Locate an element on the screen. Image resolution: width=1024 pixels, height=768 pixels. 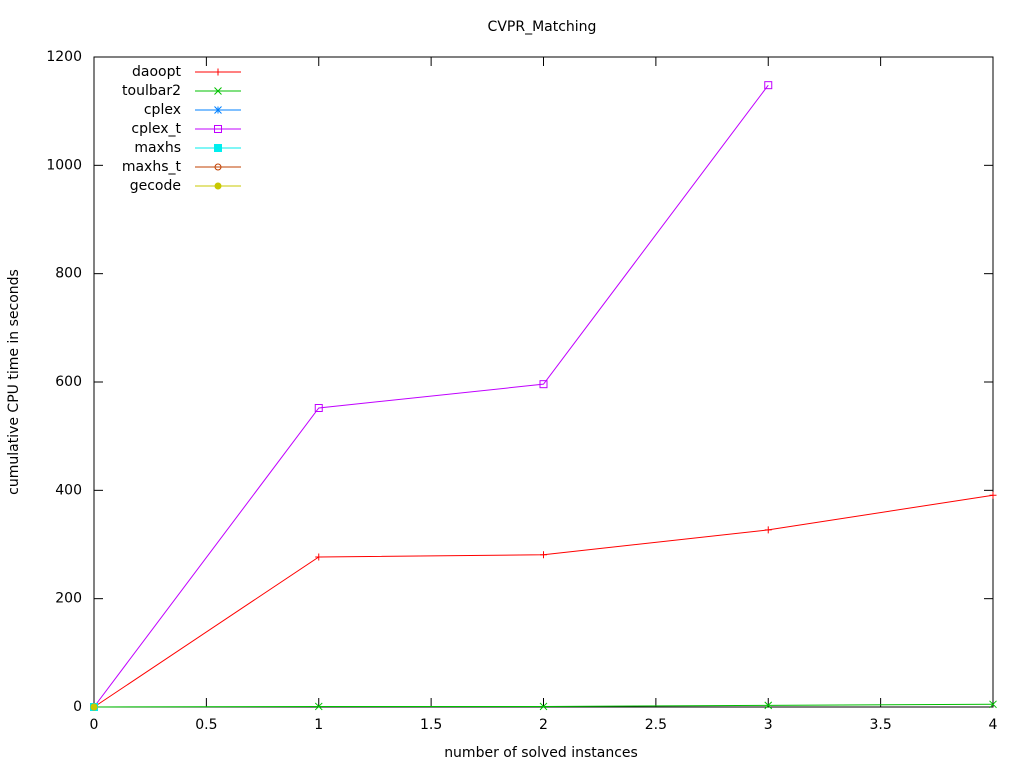
y-axis-label: cumulative CPU time in seconds is located at coordinates (14, 382).